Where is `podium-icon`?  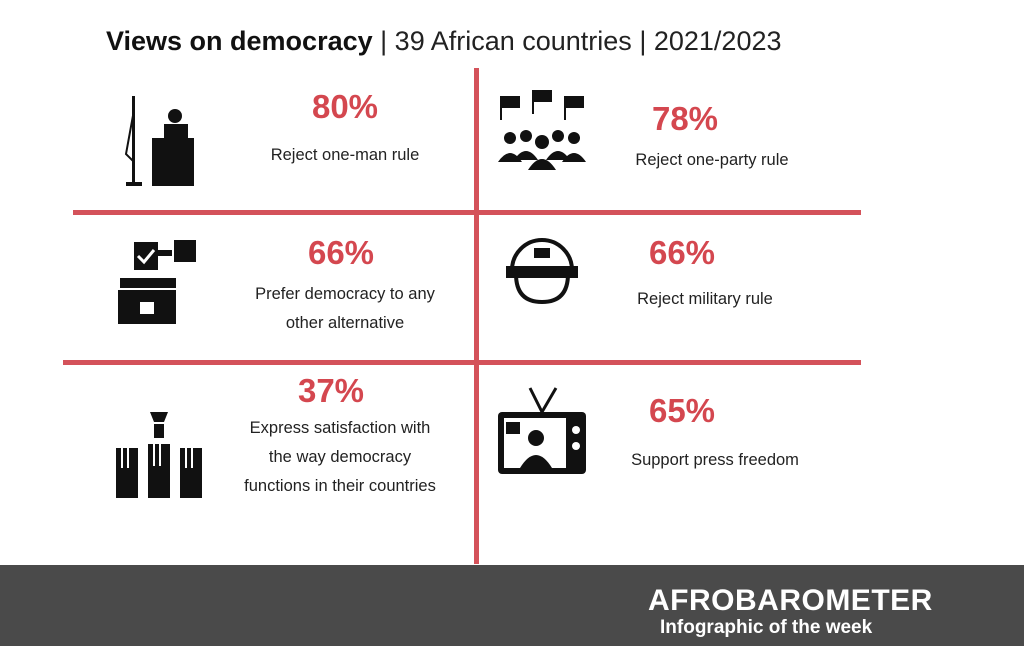
podium-icon is located at coordinates (159, 141).